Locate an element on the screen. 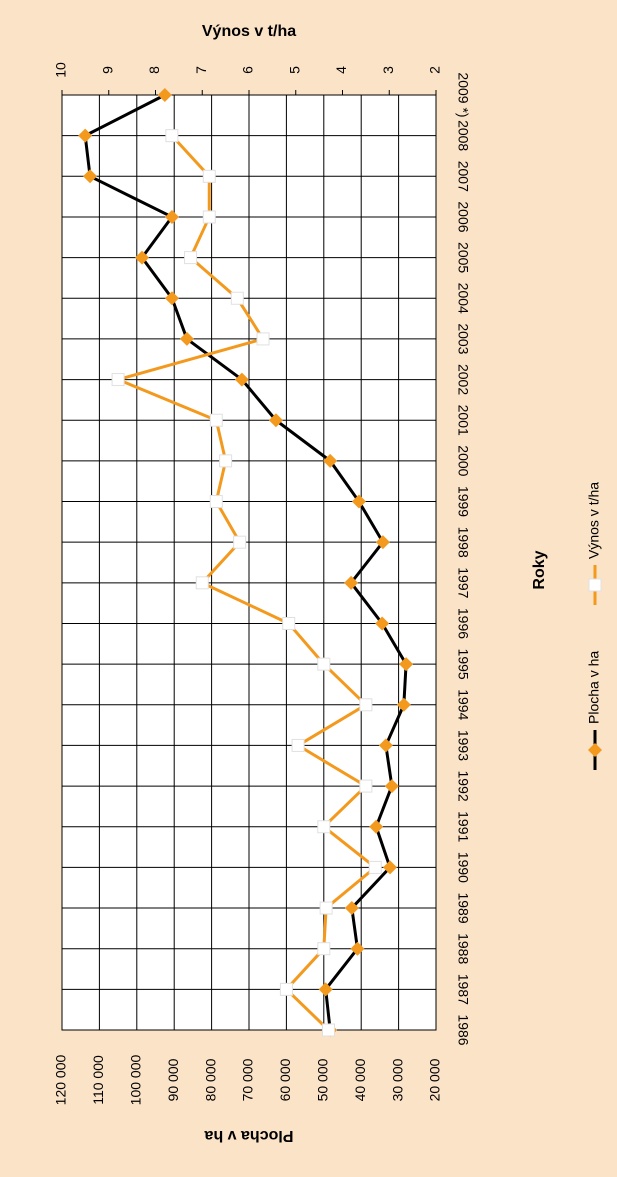  x-tick-label: 2002 is located at coordinates (463, 379).